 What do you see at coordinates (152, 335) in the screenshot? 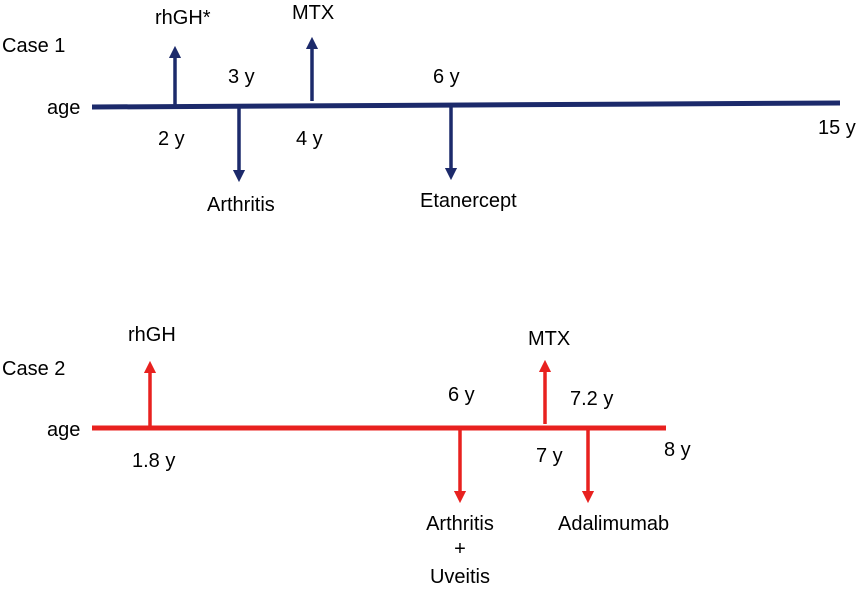
I see `case2-rhgh-label: rhGH` at bounding box center [152, 335].